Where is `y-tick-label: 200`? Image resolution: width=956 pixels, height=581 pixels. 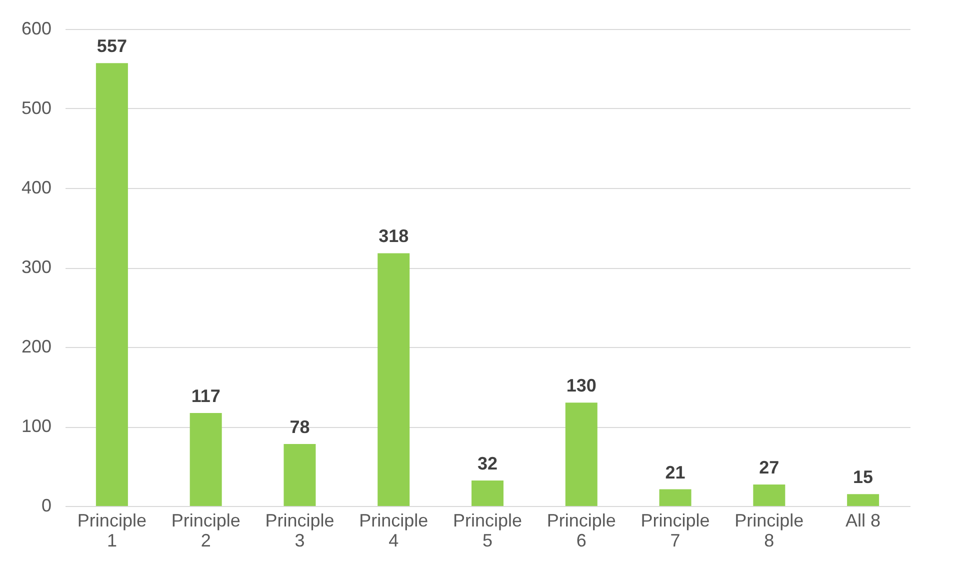
y-tick-label: 200 is located at coordinates (36, 346).